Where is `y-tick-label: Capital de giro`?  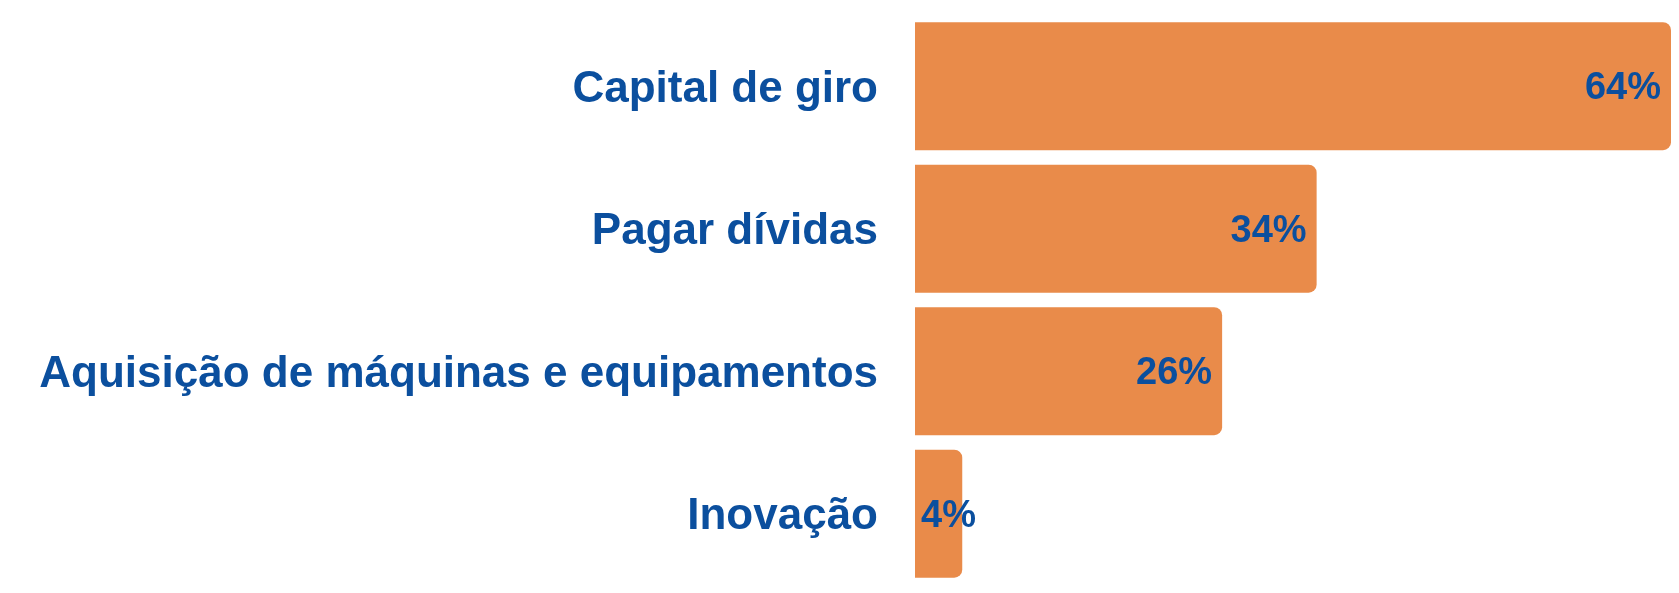 y-tick-label: Capital de giro is located at coordinates (725, 86).